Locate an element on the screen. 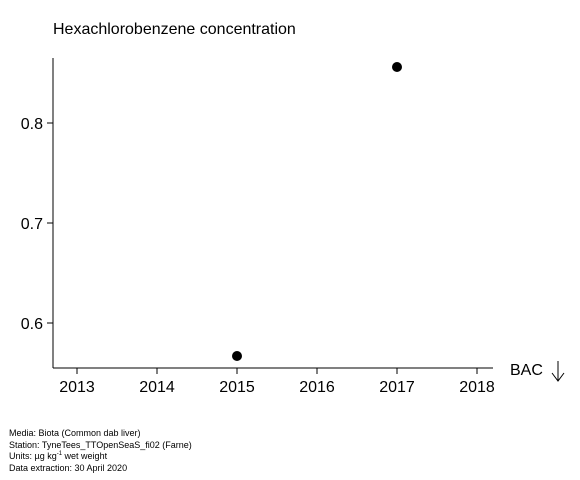  footer-units-prefix: Units: µg kg is located at coordinates (33, 456).